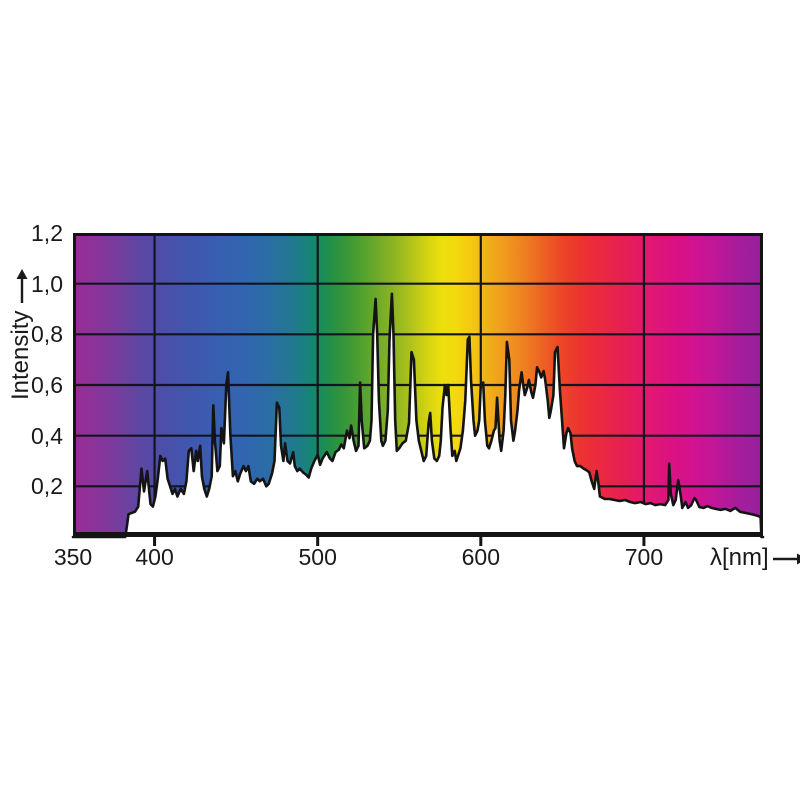 The height and width of the screenshot is (800, 800). Describe the element at coordinates (317, 557) in the screenshot. I see `x-tick-label: 500` at that location.